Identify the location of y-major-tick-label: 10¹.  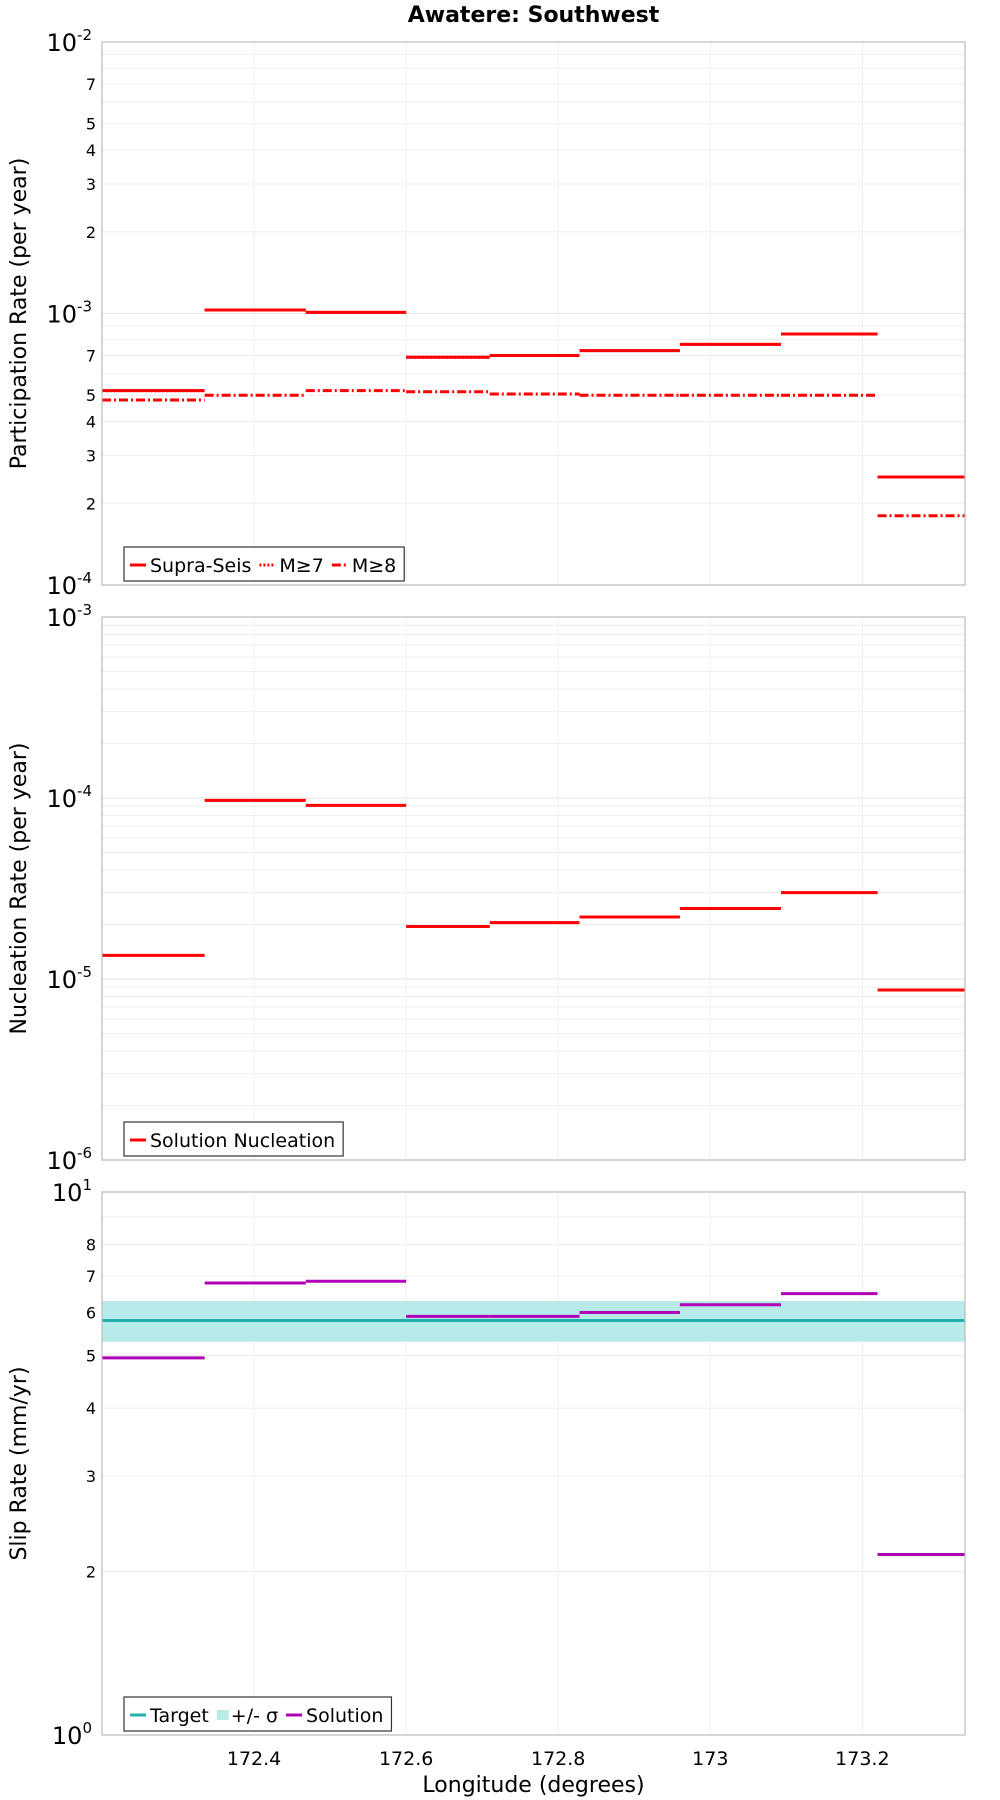
(72, 1191).